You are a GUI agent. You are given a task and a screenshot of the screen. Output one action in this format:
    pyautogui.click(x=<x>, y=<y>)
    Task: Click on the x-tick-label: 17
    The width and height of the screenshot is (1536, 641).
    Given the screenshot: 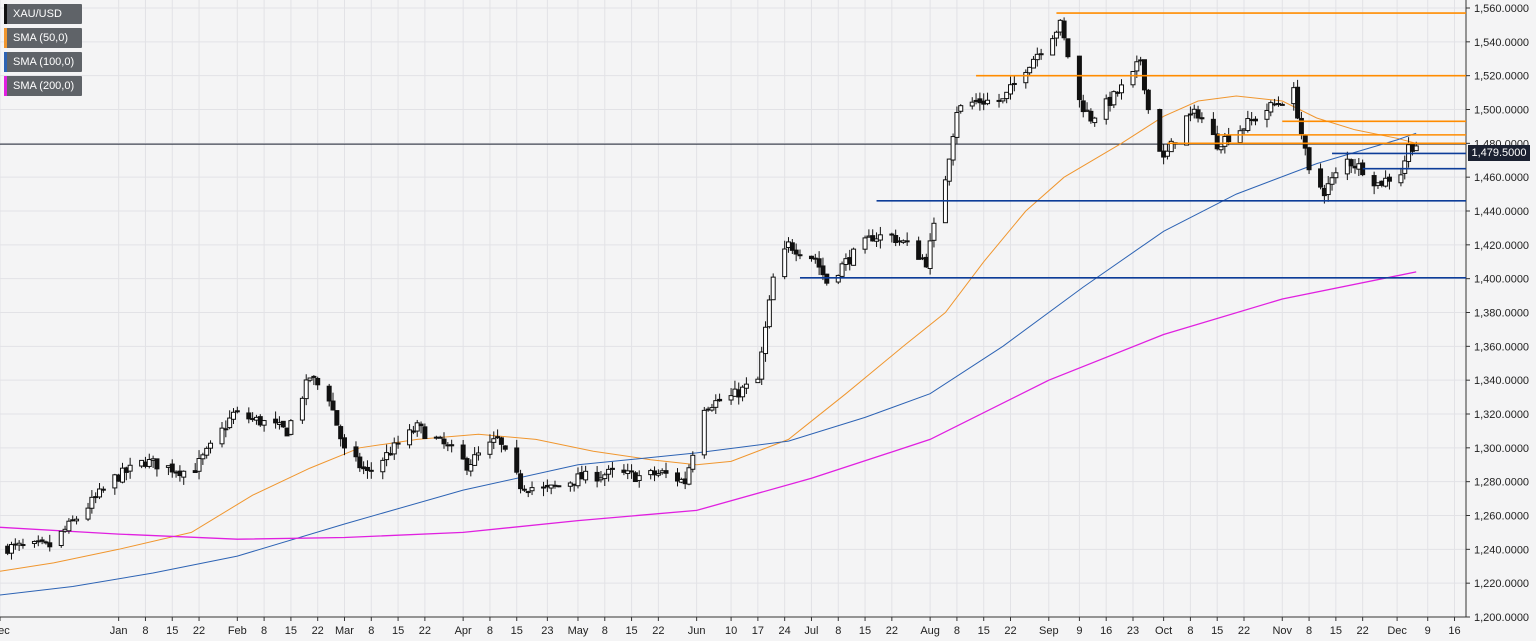 What is the action you would take?
    pyautogui.click(x=758, y=631)
    